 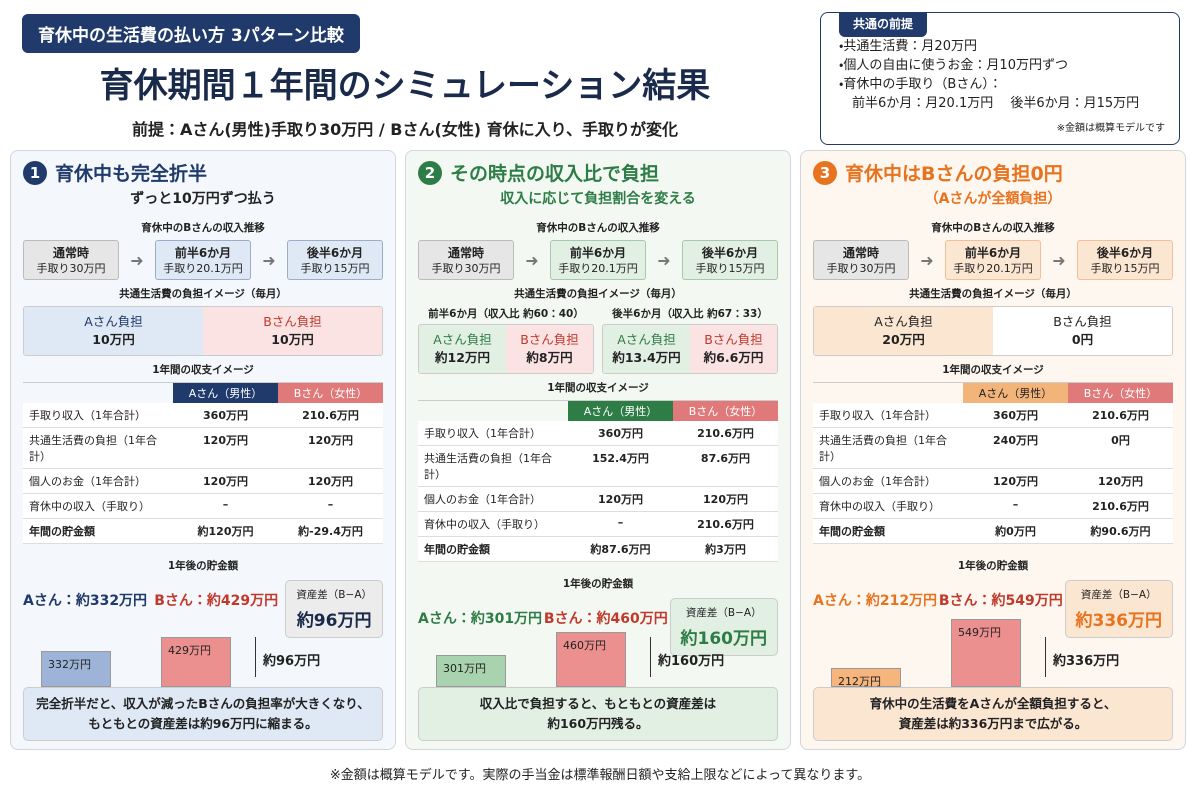 I want to click on saving-a: Aさん：約301万円, so click(x=480, y=619).